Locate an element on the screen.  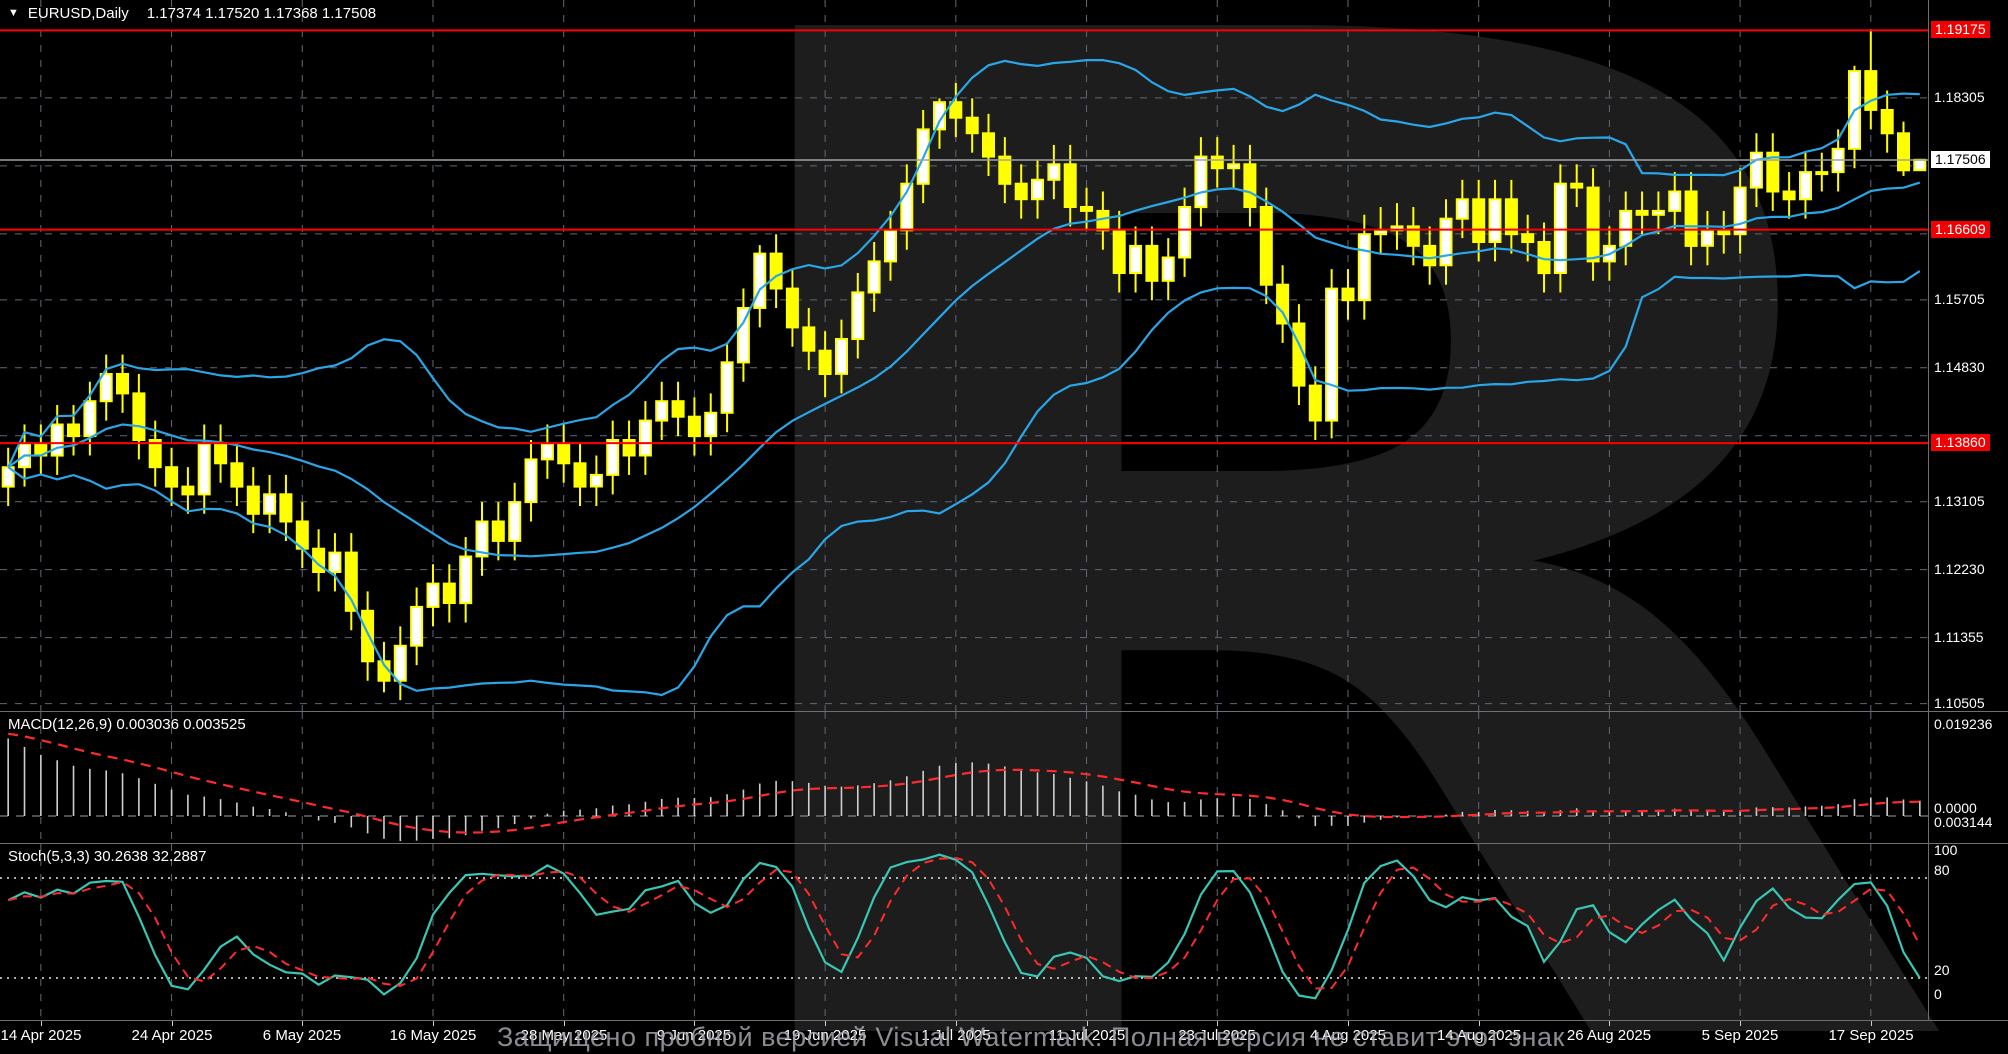
time-axis-label: 5 Sep 2025 is located at coordinates (1740, 1035).